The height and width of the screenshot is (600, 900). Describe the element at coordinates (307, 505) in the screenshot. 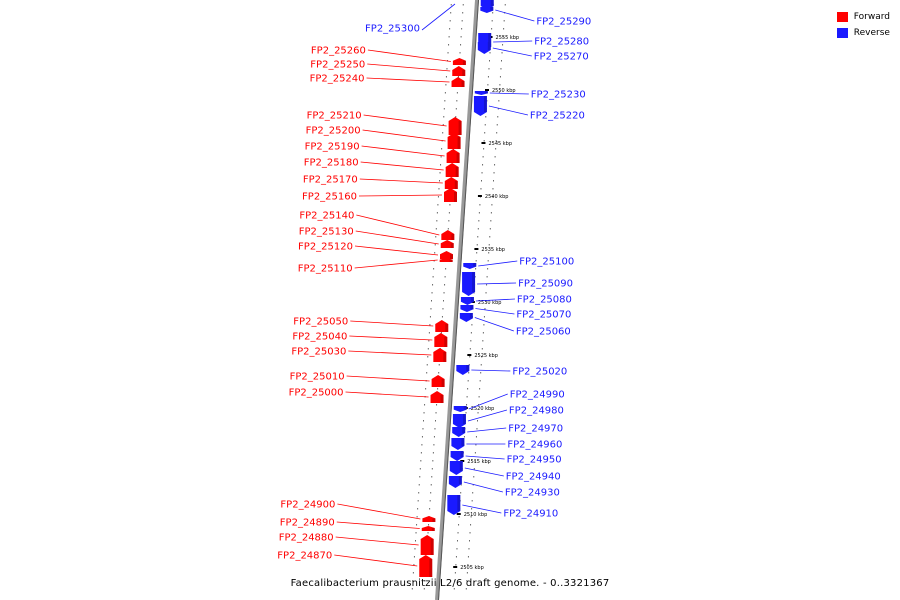

I see `gene-label-FP2_24900: FP2_24900` at that location.